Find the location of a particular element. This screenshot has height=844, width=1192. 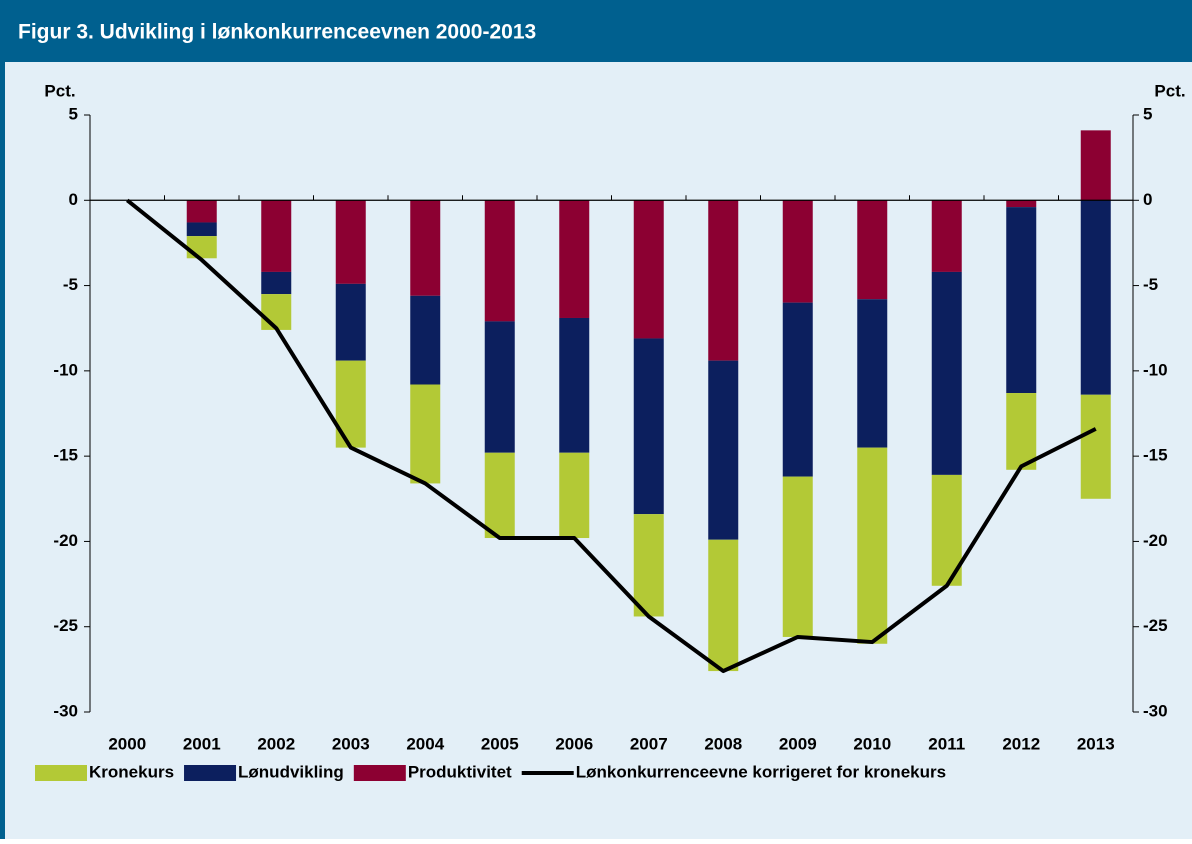

y-tick-label: -5 is located at coordinates (70, 284).